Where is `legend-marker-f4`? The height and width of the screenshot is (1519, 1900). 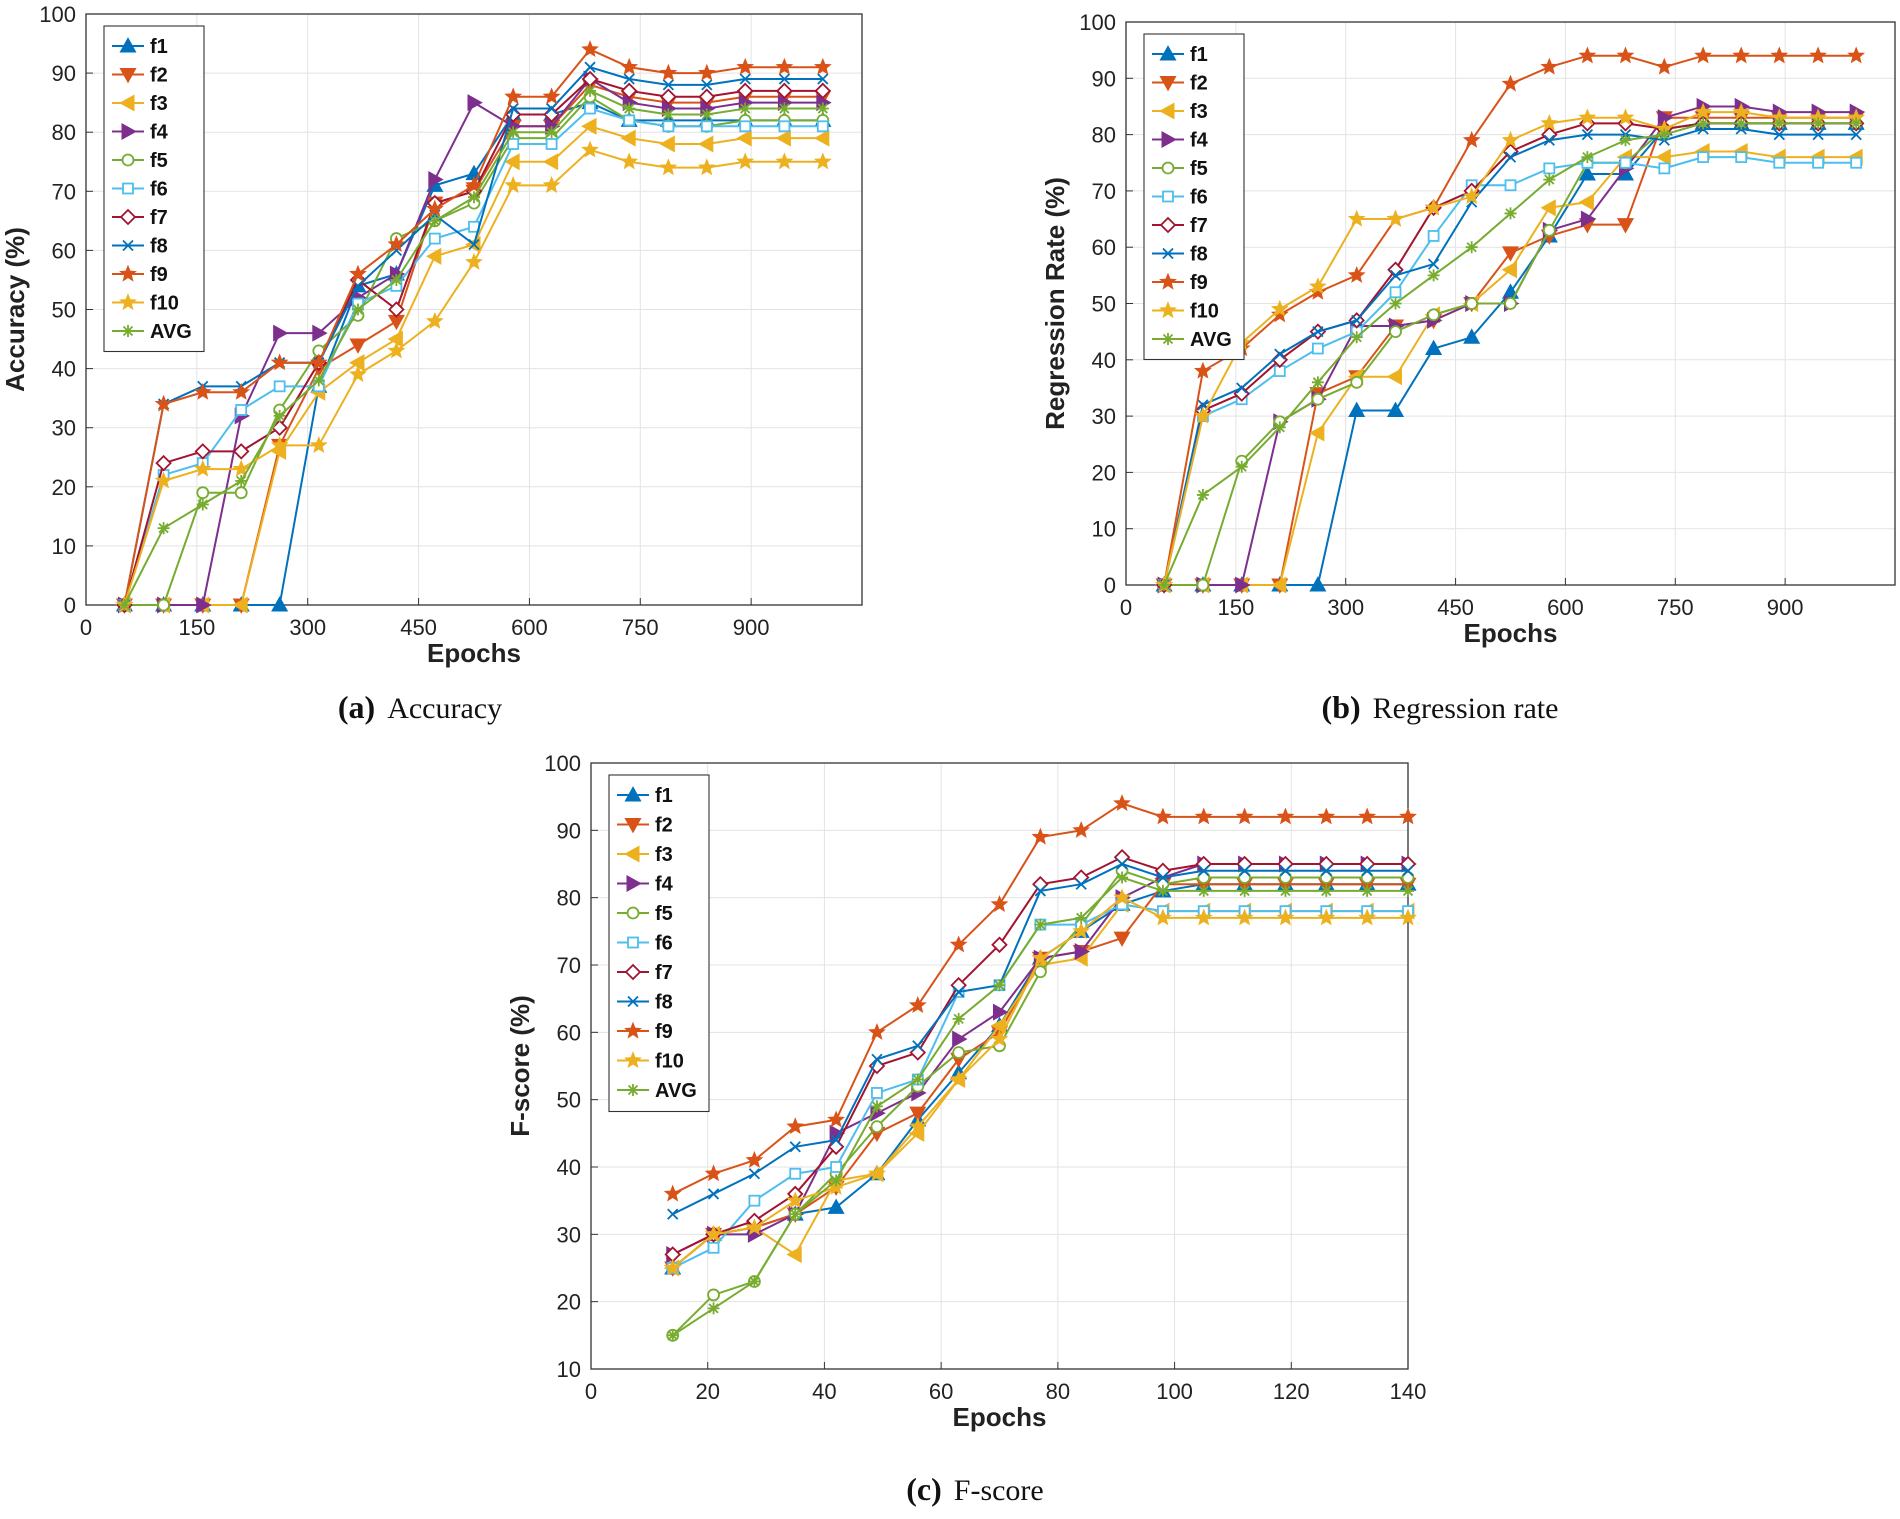 legend-marker-f4 is located at coordinates (634, 883).